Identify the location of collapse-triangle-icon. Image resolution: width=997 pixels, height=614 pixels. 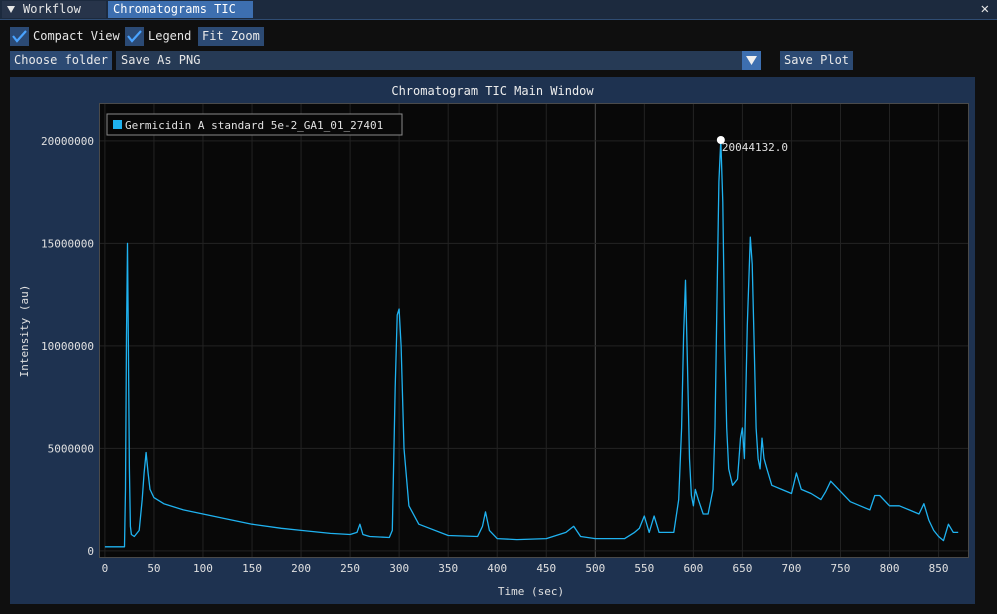
(11, 9).